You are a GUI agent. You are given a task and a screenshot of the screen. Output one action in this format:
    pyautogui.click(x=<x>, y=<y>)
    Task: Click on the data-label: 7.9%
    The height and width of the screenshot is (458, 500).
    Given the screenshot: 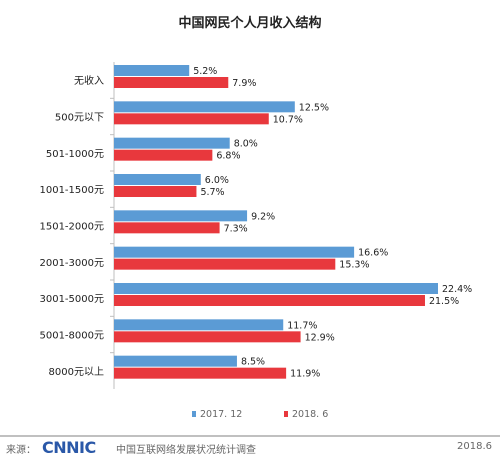 What is the action you would take?
    pyautogui.click(x=244, y=83)
    